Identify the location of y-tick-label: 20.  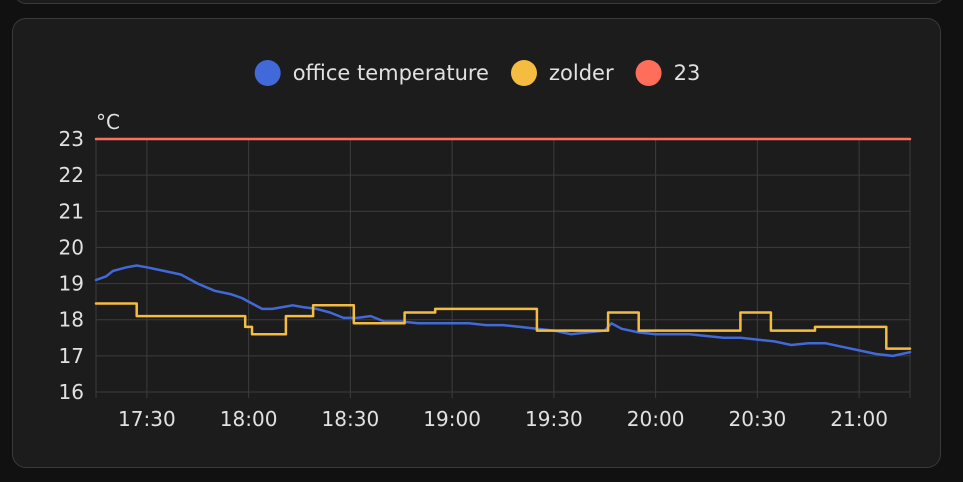
(71, 247).